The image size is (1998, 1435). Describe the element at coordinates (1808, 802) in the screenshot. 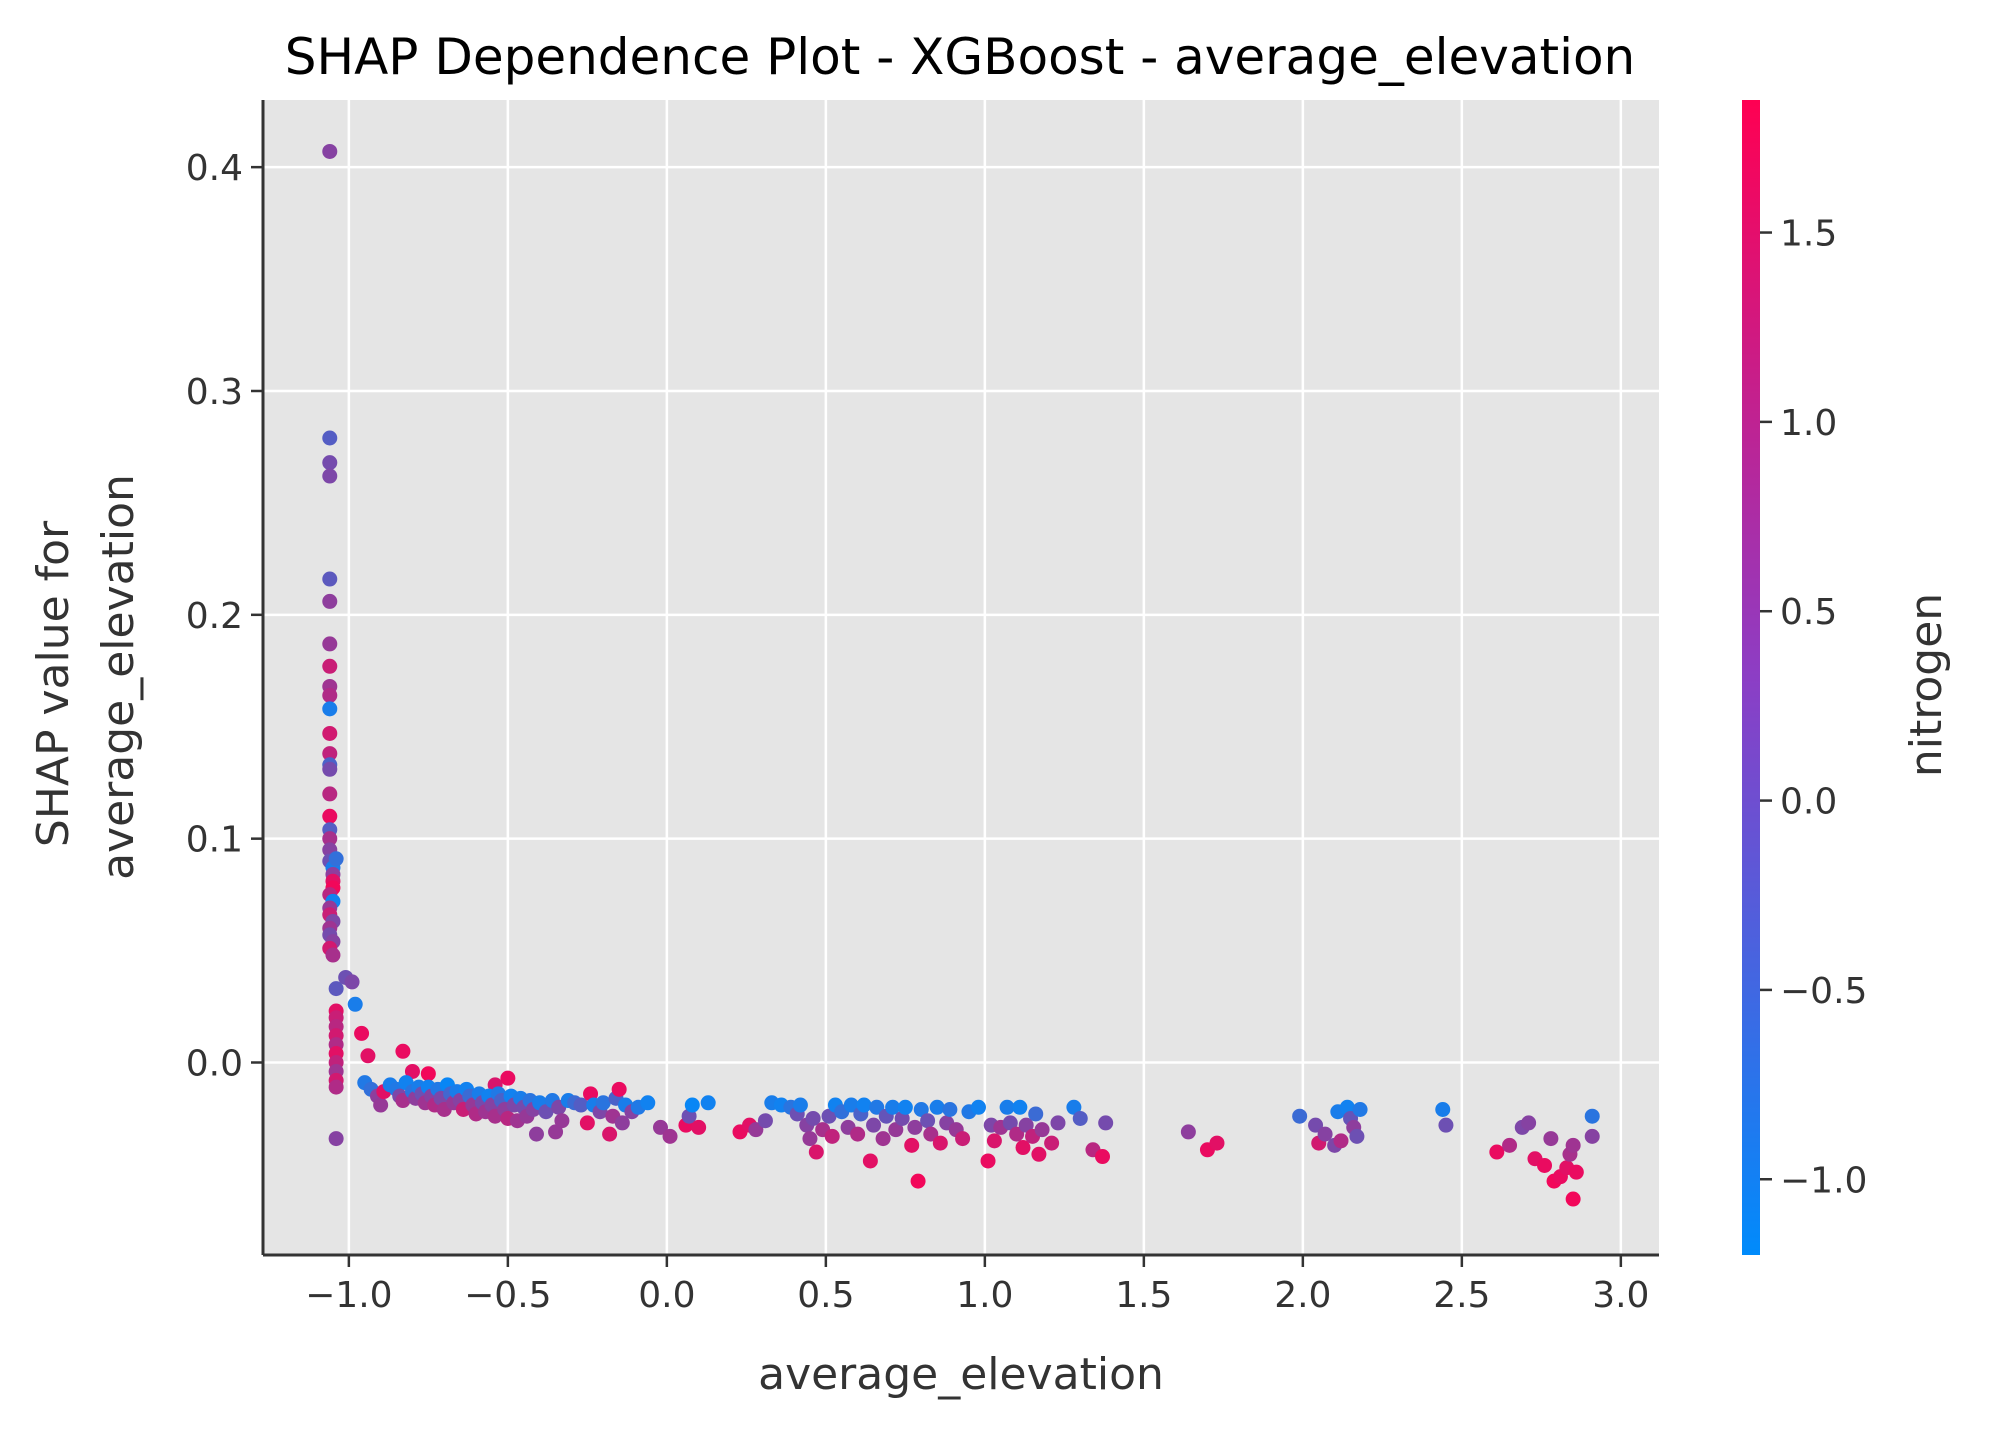

I see `colorbar-tick-label: 0.0` at that location.